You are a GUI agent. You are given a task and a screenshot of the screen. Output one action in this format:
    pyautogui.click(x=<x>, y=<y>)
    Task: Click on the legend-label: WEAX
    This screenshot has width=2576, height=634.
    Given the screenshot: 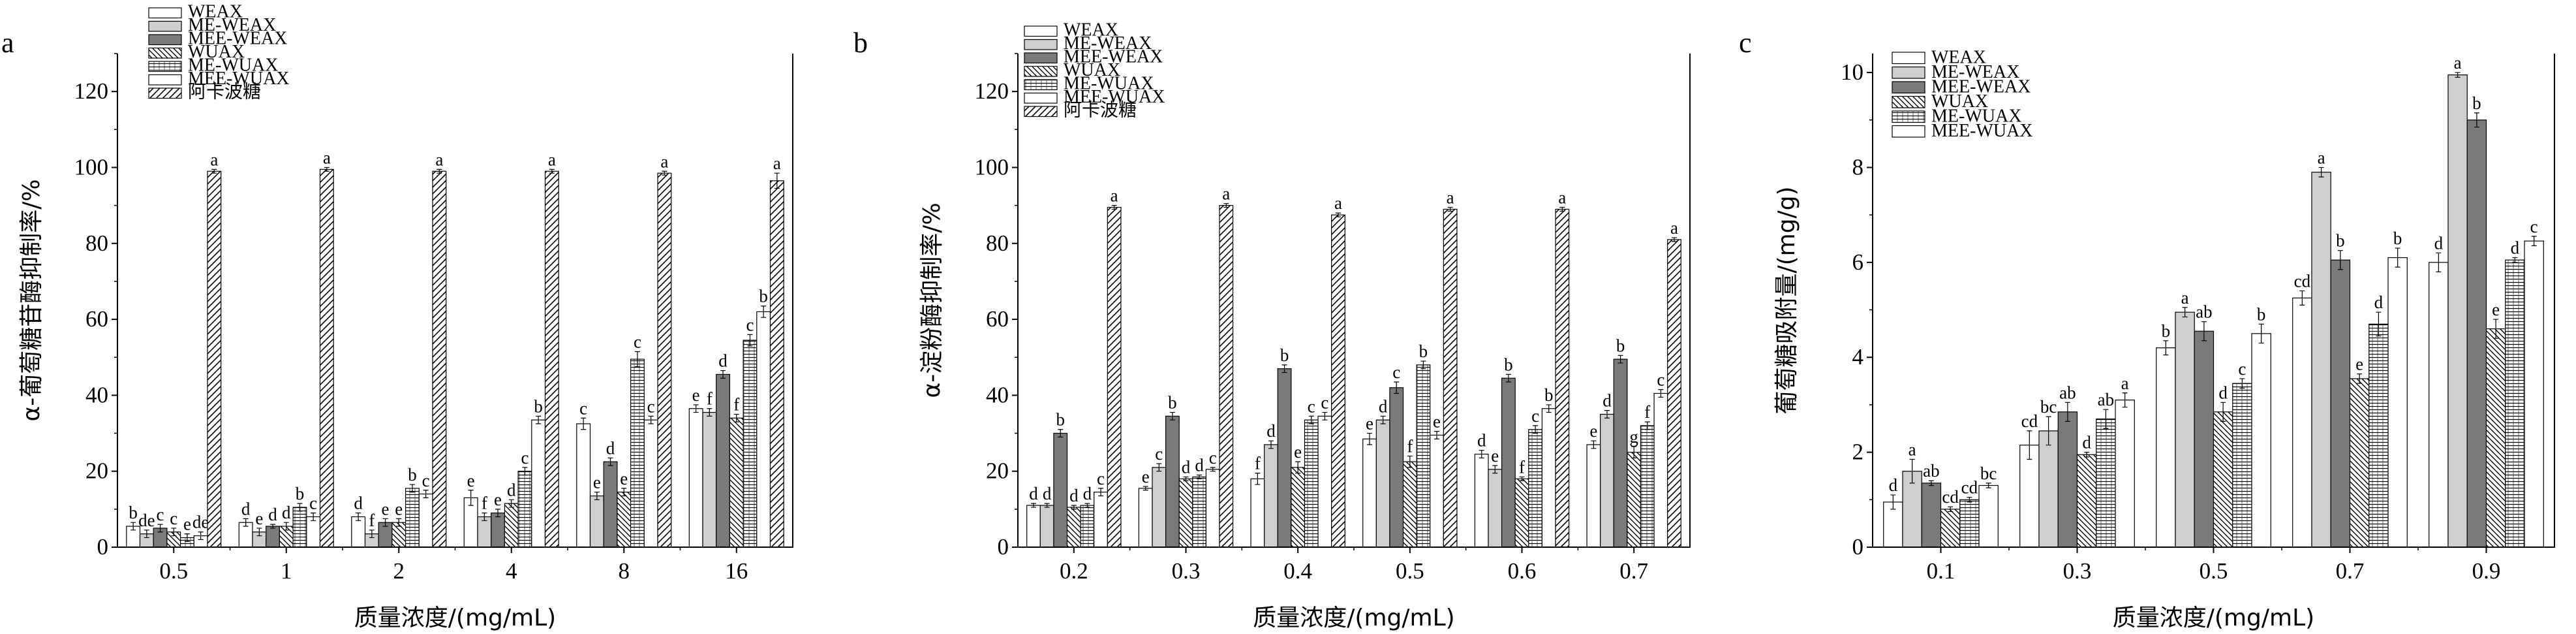 What is the action you would take?
    pyautogui.click(x=1091, y=30)
    